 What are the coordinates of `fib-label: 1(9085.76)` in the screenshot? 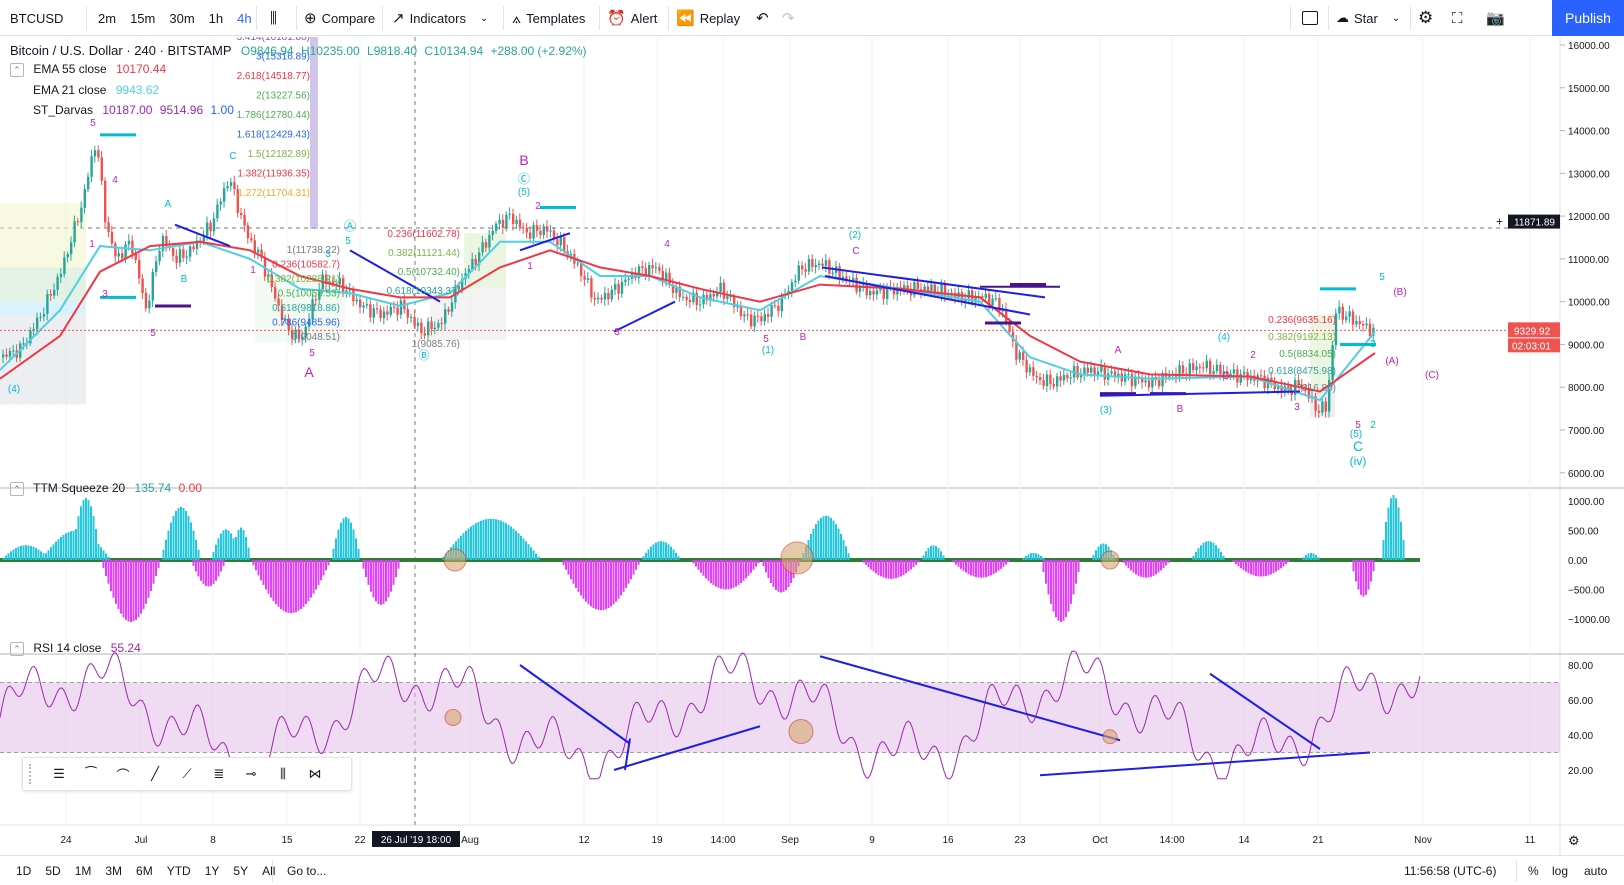 It's located at (436, 344).